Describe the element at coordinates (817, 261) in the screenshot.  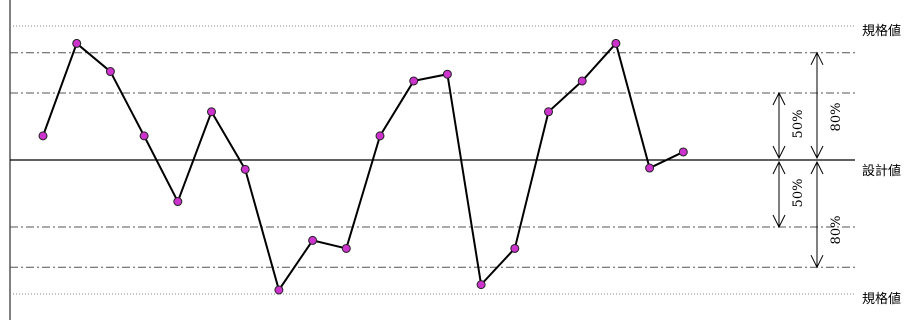
I see `arrow-80-lower-head-bottom` at that location.